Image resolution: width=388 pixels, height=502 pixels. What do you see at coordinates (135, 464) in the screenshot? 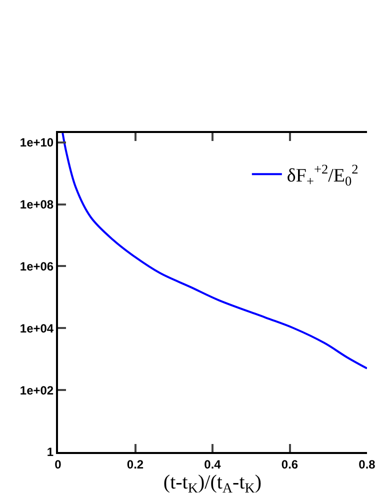
I see `x-tick-label: 0.2` at bounding box center [135, 464].